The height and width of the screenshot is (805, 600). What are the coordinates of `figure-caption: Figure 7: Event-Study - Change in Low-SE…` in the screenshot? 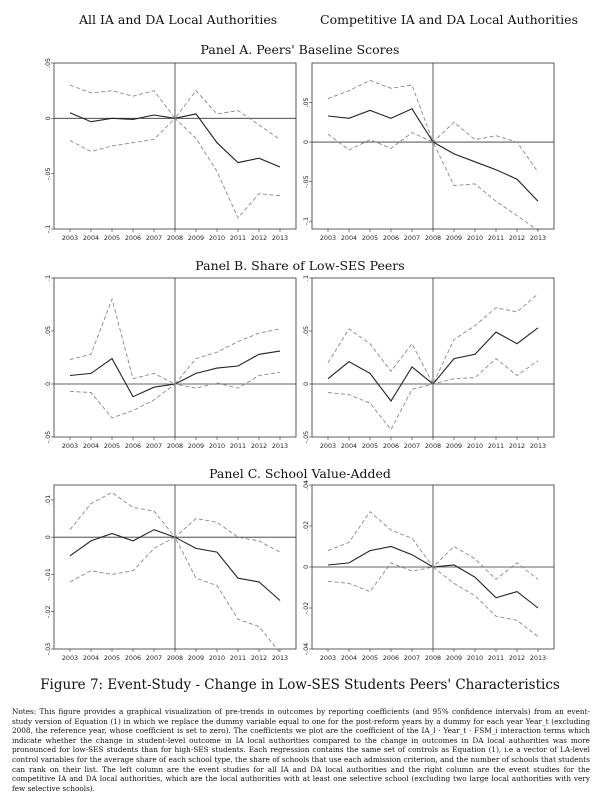 It's located at (300, 685).